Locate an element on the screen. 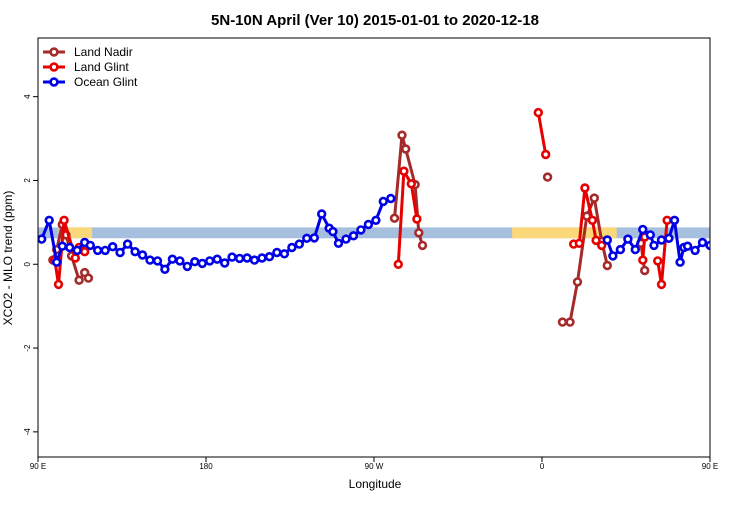 This screenshot has width=750, height=505. x-tick-label-1: 180 is located at coordinates (206, 466).